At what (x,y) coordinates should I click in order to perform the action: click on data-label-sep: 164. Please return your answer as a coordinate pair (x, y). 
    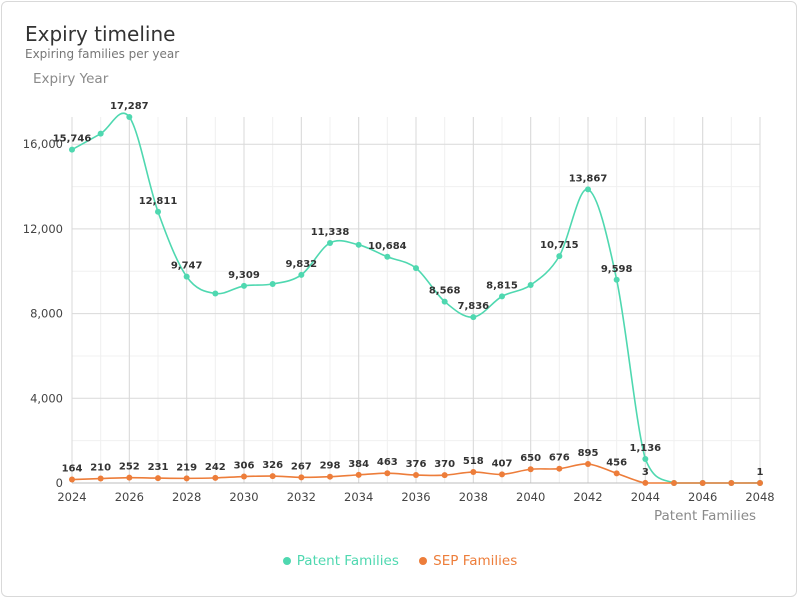
    Looking at the image, I should click on (72, 469).